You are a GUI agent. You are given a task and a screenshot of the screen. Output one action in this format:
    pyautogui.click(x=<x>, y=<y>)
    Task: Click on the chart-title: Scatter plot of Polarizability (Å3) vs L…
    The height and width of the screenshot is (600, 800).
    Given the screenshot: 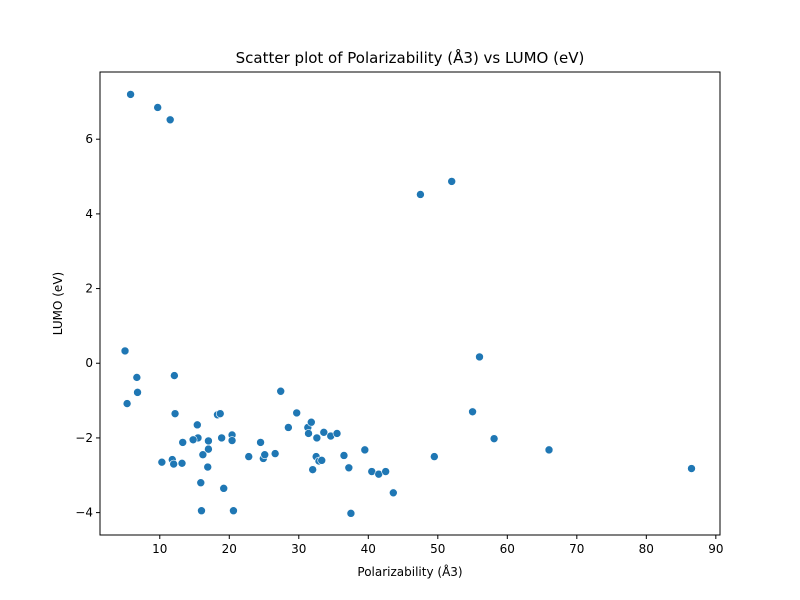 What is the action you would take?
    pyautogui.click(x=410, y=57)
    